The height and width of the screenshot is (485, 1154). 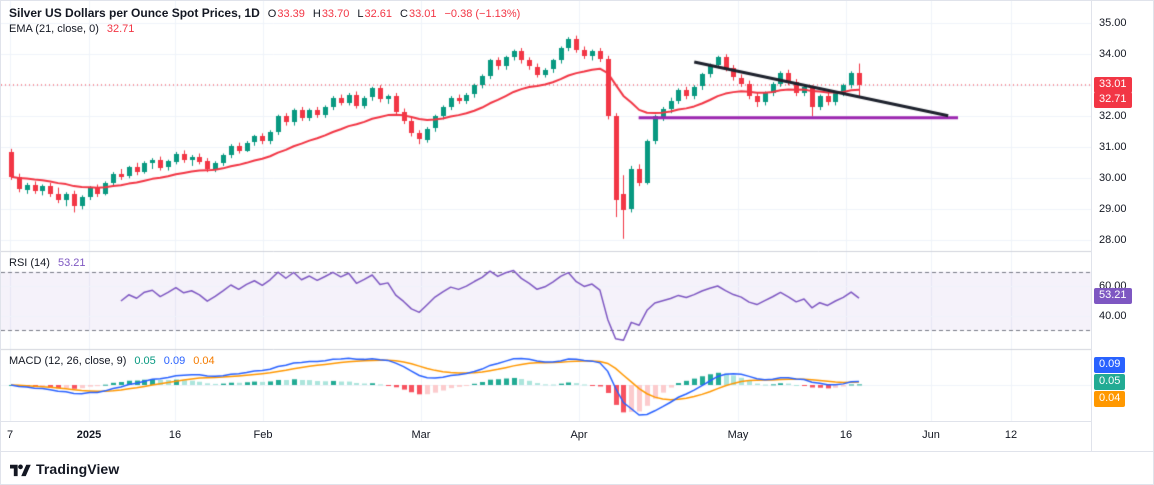 I want to click on ema-value: 32.71, so click(x=120, y=29).